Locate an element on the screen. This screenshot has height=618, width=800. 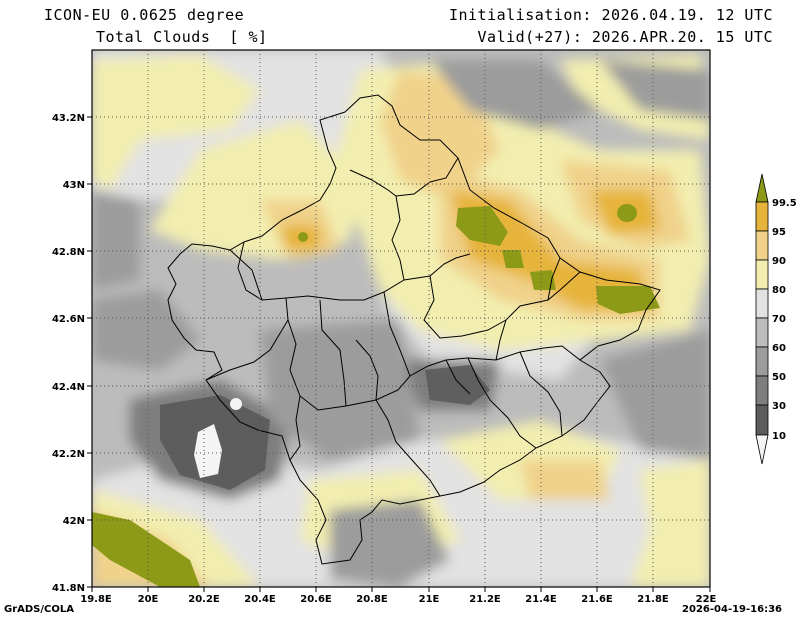
lon-tick-label: 21.8E is located at coordinates (653, 599).